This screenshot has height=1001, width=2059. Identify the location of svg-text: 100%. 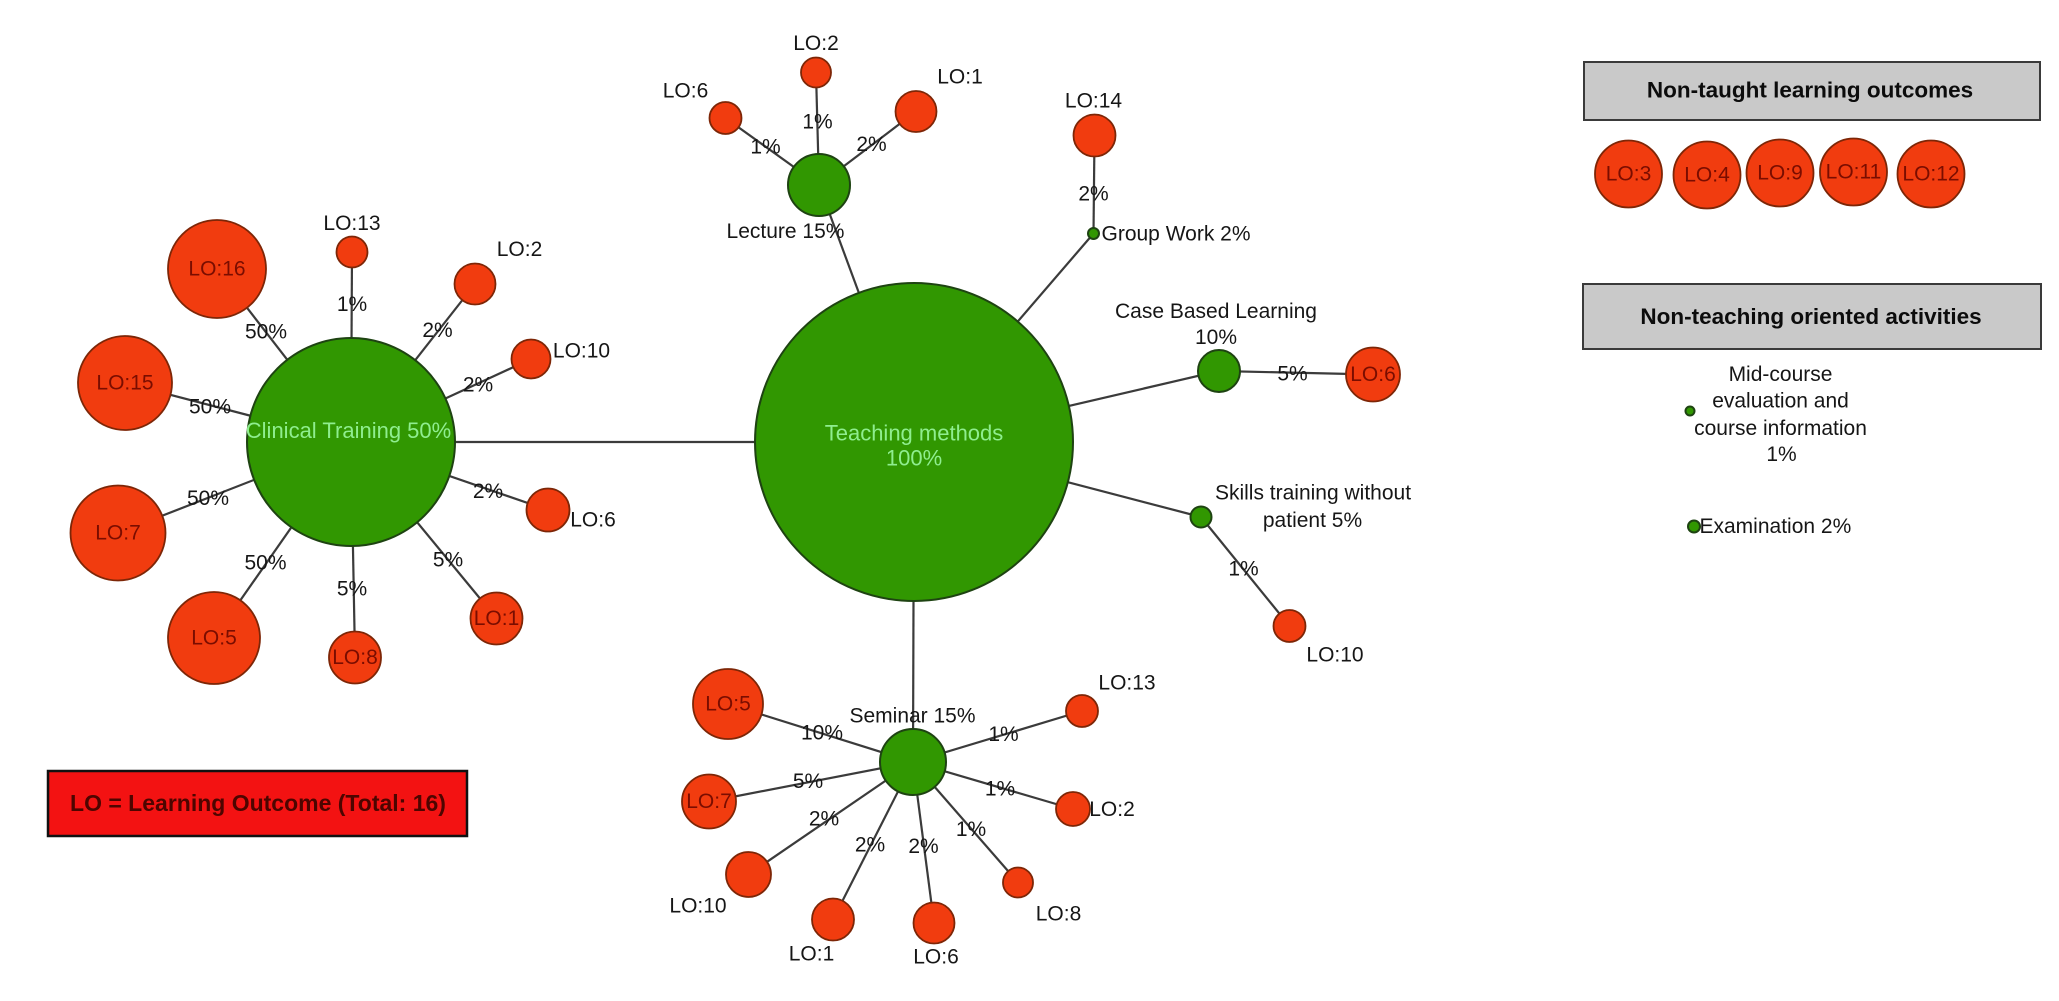
(914, 458).